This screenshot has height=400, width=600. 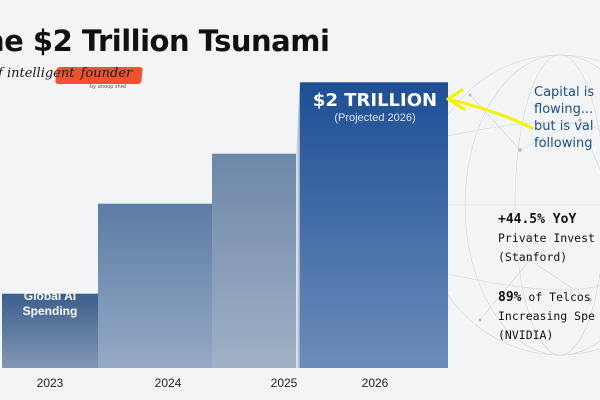 What do you see at coordinates (556, 297) in the screenshot?
I see `stat-value-suffix: of Telcos` at bounding box center [556, 297].